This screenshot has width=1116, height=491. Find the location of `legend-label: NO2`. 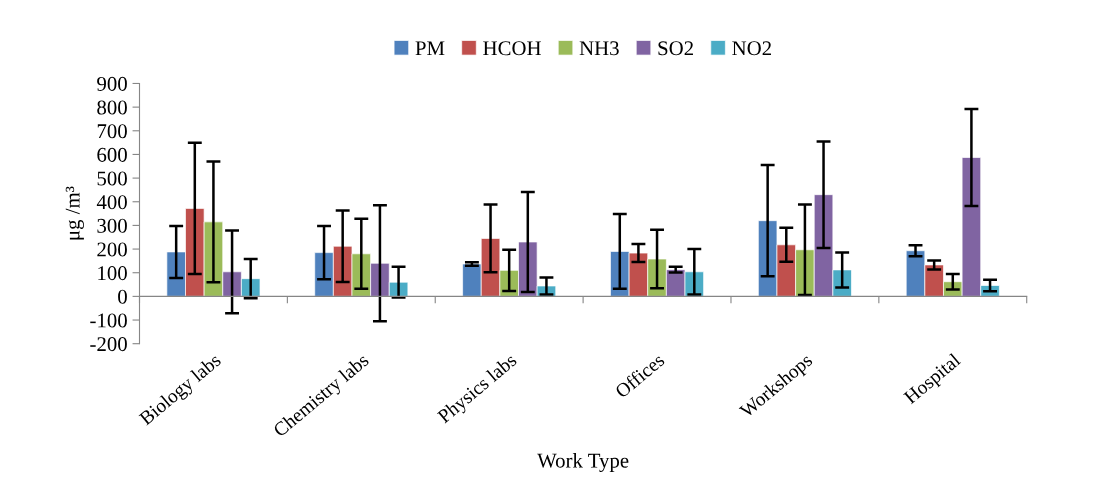

legend-label: NO2 is located at coordinates (751, 48).